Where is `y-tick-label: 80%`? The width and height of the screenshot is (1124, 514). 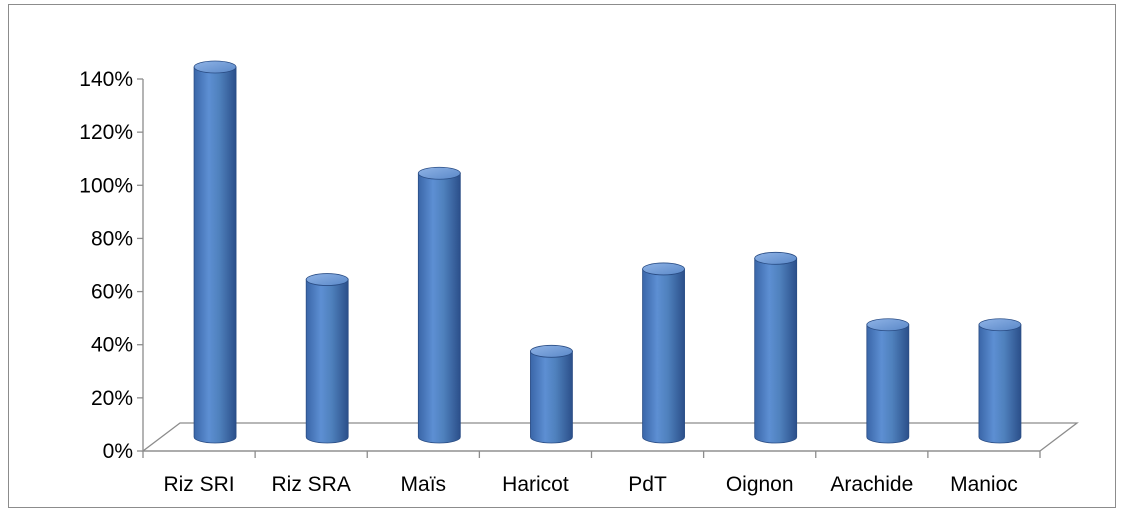
y-tick-label: 80% is located at coordinates (112, 238).